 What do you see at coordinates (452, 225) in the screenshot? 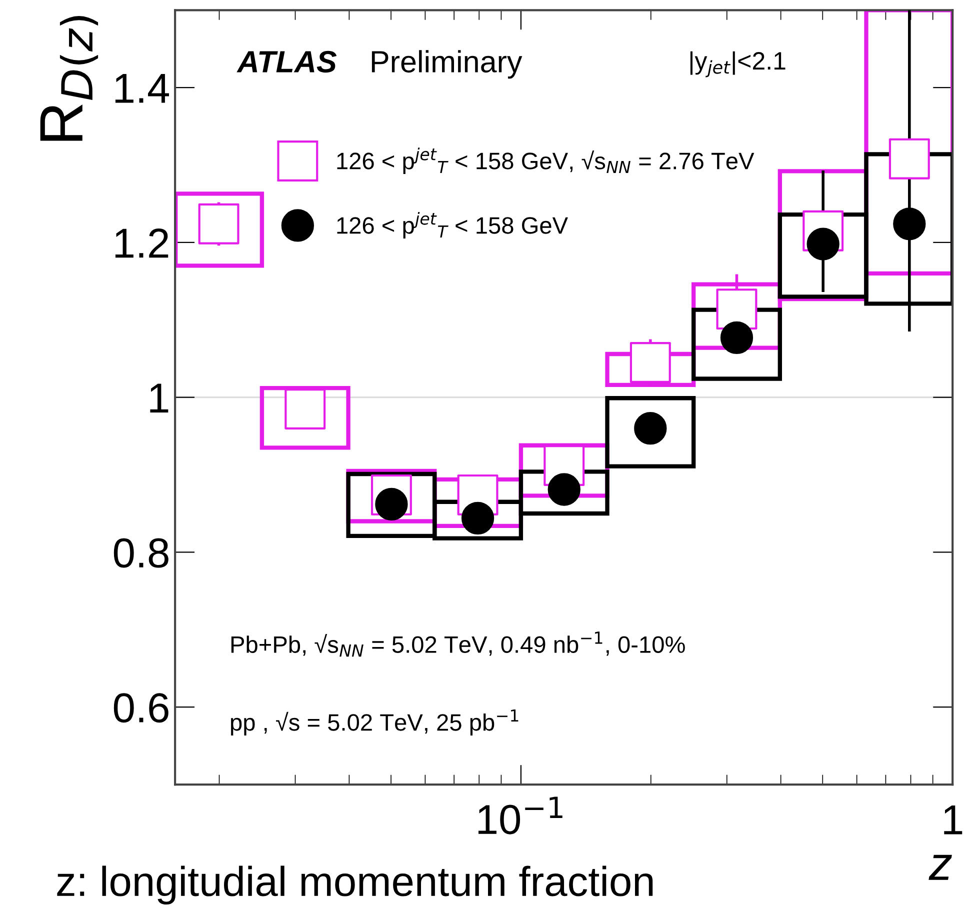
I see `legend-label: 126 < p$^{jet}$$_{T}$ < 158 GeV` at bounding box center [452, 225].